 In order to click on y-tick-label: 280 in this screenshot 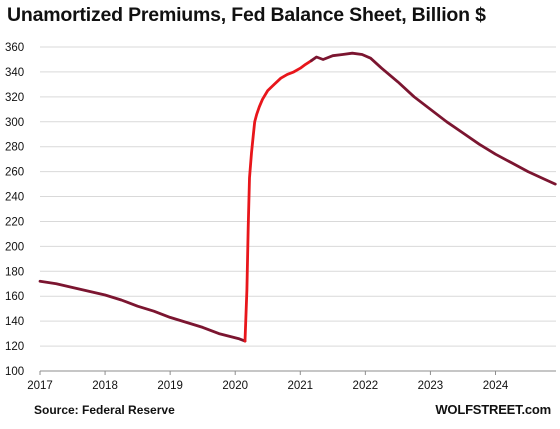, I will do `click(14, 148)`.